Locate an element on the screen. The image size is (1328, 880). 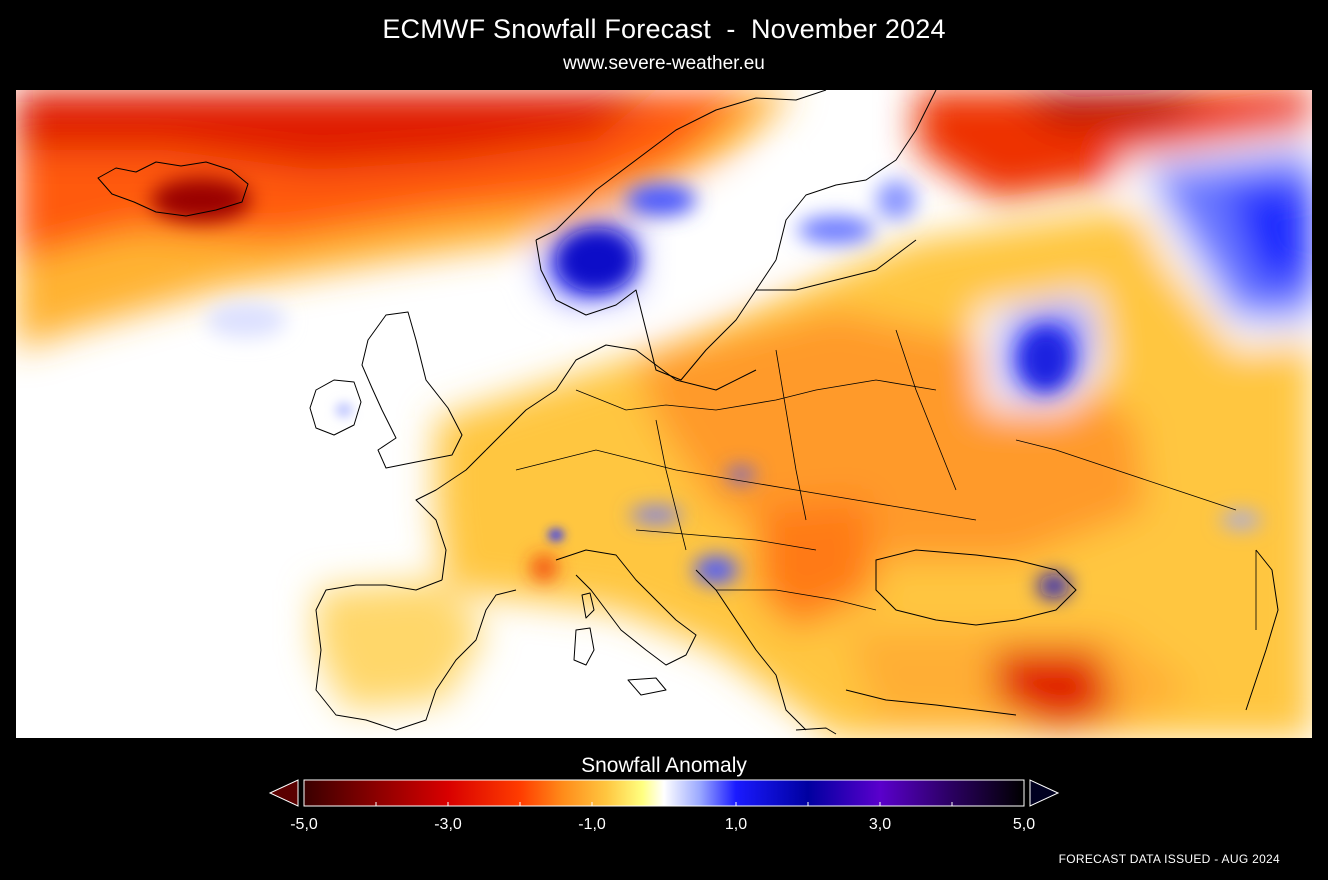
source-url: www.severe-weather.eu is located at coordinates (664, 63).